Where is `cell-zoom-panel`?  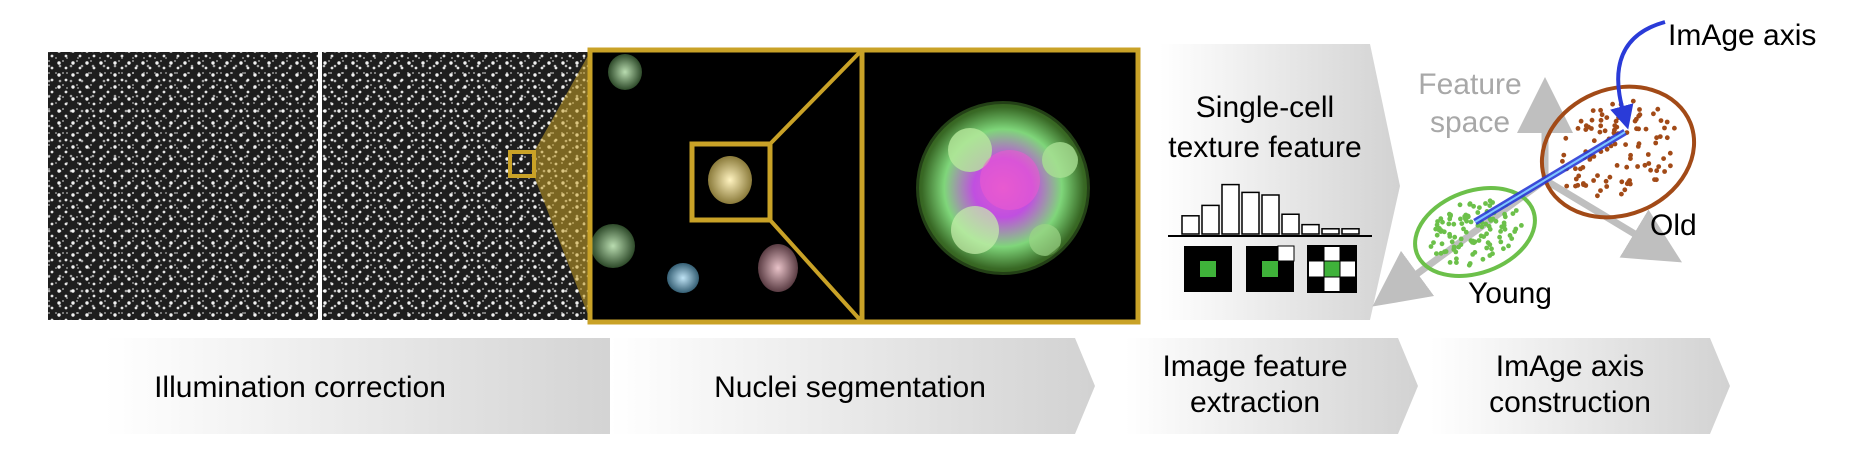
cell-zoom-panel is located at coordinates (1000, 186).